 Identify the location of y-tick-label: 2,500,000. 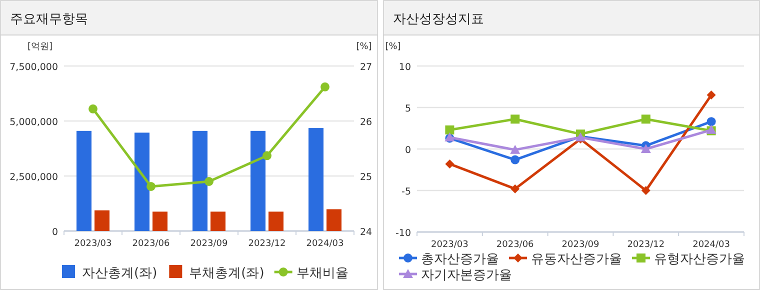
(34, 177).